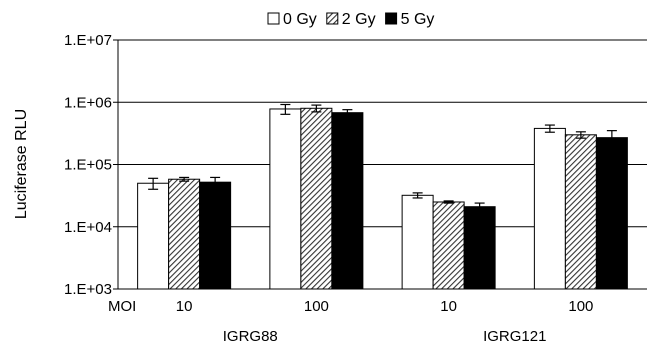 This screenshot has width=647, height=349. What do you see at coordinates (385, 321) in the screenshot?
I see `x-axis-labels: 10 100 10 100 IGRG88 IGRG121` at bounding box center [385, 321].